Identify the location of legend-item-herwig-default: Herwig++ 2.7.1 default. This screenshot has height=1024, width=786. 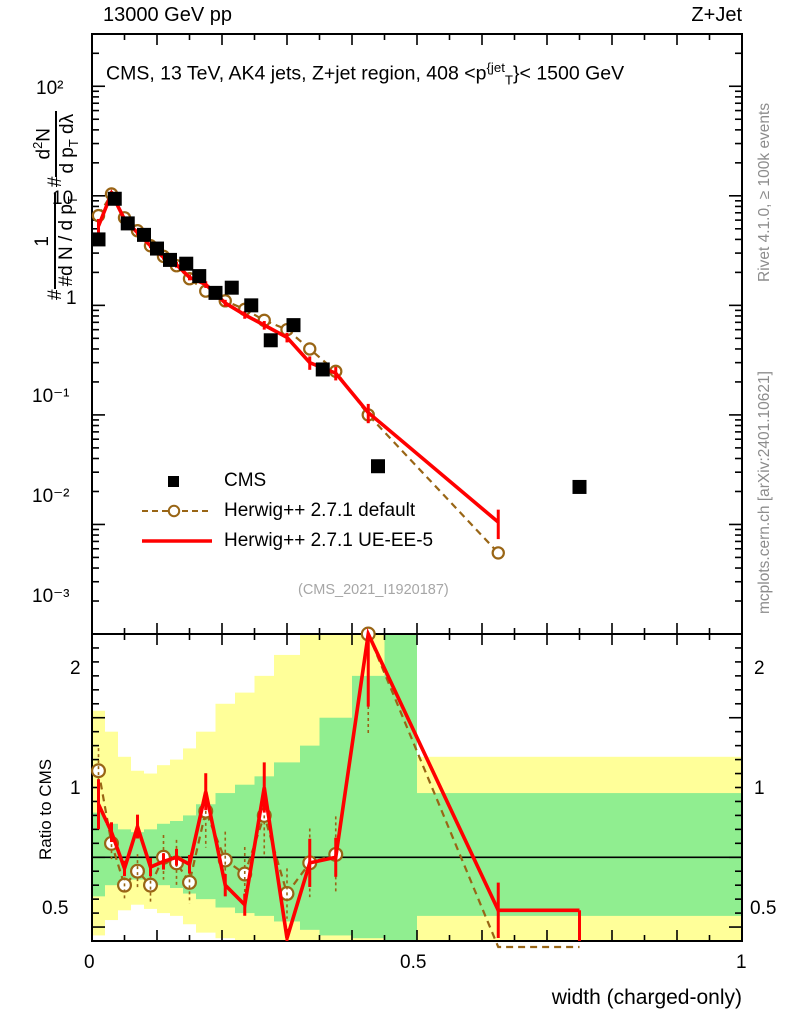
(286, 511).